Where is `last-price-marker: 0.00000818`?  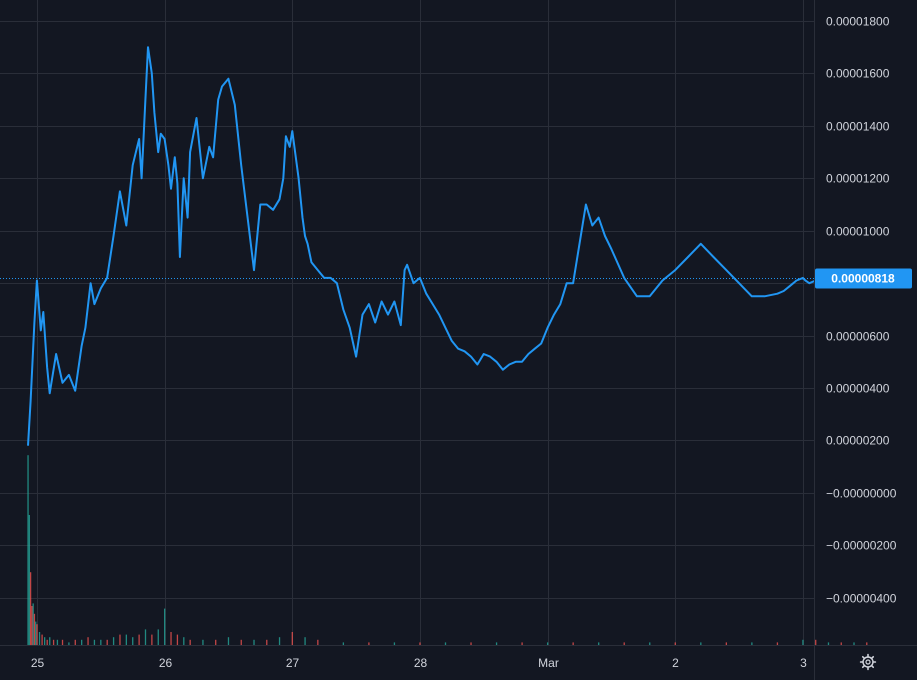
last-price-marker: 0.00000818 is located at coordinates (456, 278).